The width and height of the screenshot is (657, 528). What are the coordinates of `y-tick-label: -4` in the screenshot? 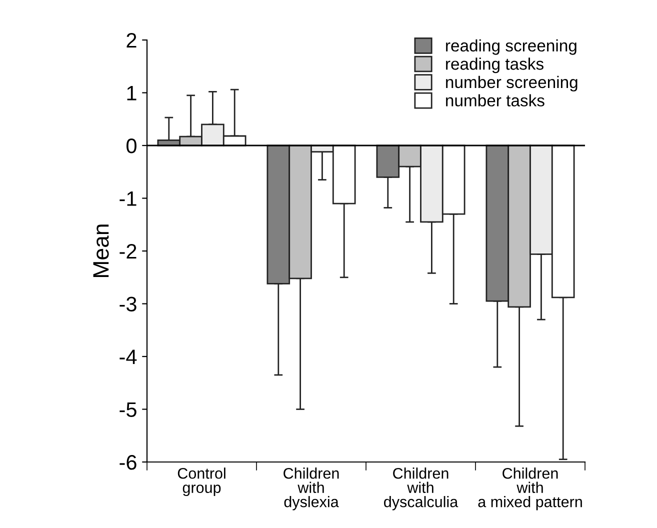 It's located at (128, 357).